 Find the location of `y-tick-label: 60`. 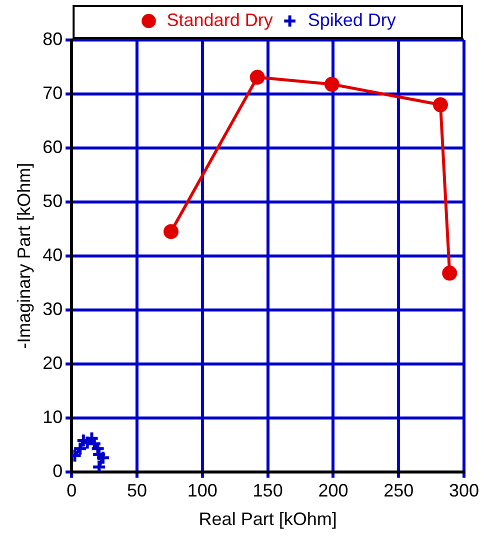

y-tick-label: 60 is located at coordinates (52, 146).